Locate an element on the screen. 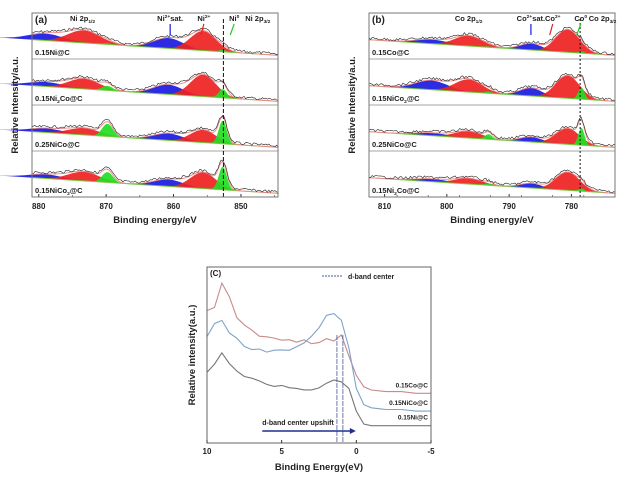  series-label: 0.15Ni@C is located at coordinates (413, 418).